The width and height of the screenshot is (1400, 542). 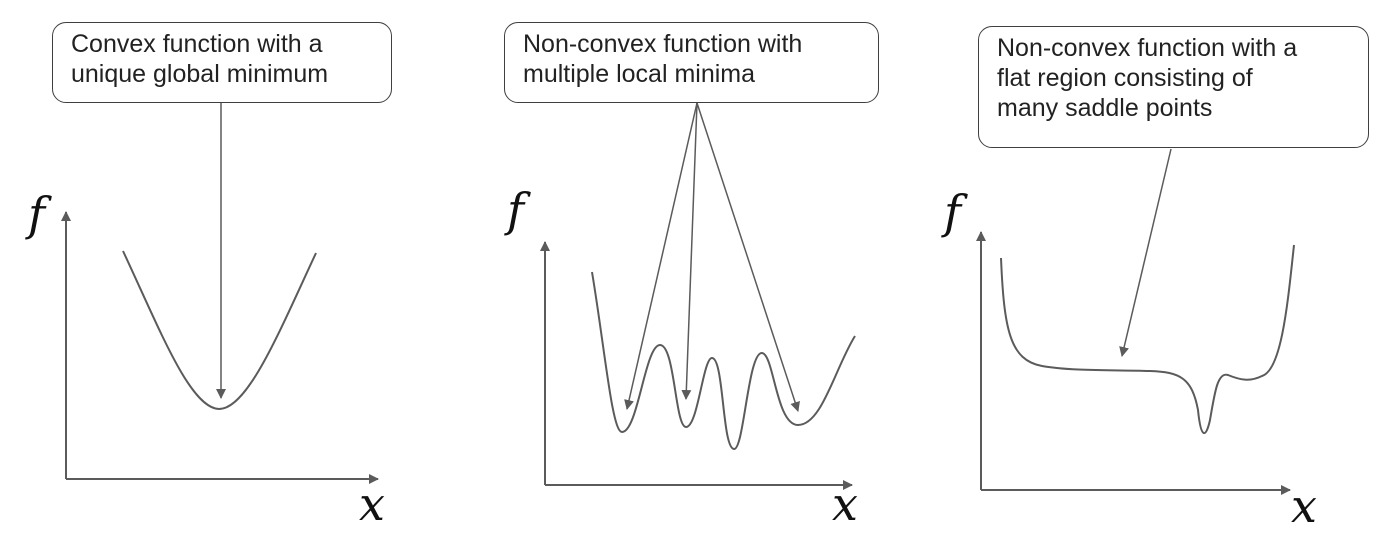 What do you see at coordinates (663, 44) in the screenshot?
I see `callout-line: Non-convex function with` at bounding box center [663, 44].